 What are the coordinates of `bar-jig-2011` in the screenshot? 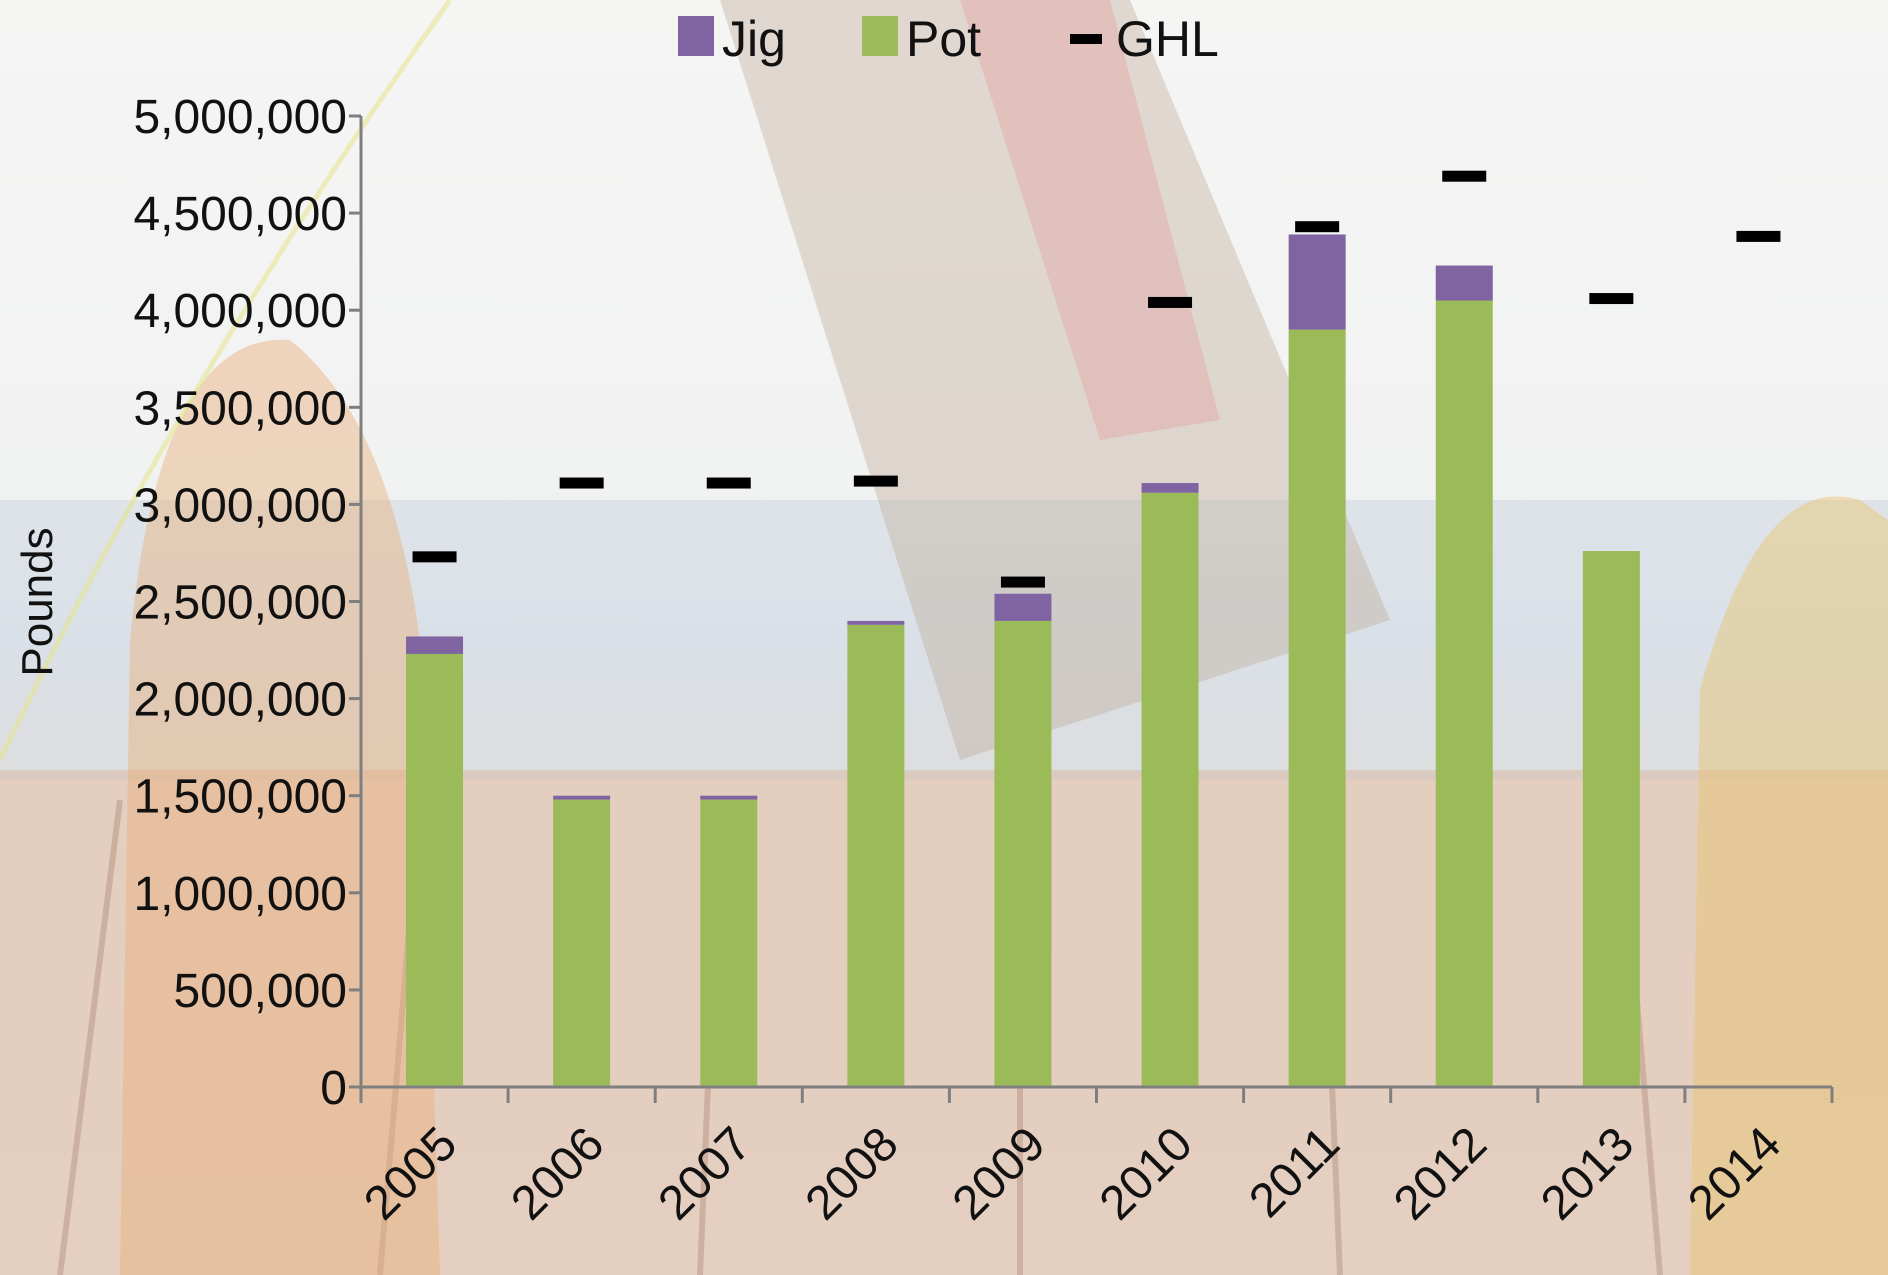 It's located at (1317, 282).